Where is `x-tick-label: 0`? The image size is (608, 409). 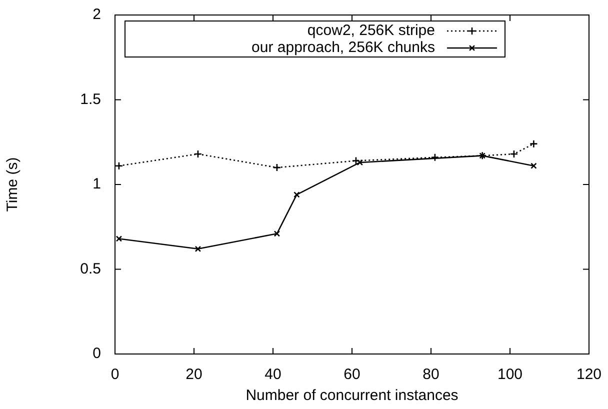 x-tick-label: 0 is located at coordinates (115, 375).